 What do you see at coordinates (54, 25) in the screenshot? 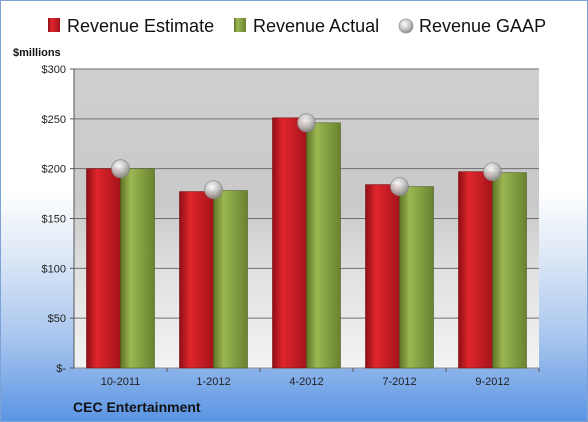
I see `legend-swatch-estimate` at bounding box center [54, 25].